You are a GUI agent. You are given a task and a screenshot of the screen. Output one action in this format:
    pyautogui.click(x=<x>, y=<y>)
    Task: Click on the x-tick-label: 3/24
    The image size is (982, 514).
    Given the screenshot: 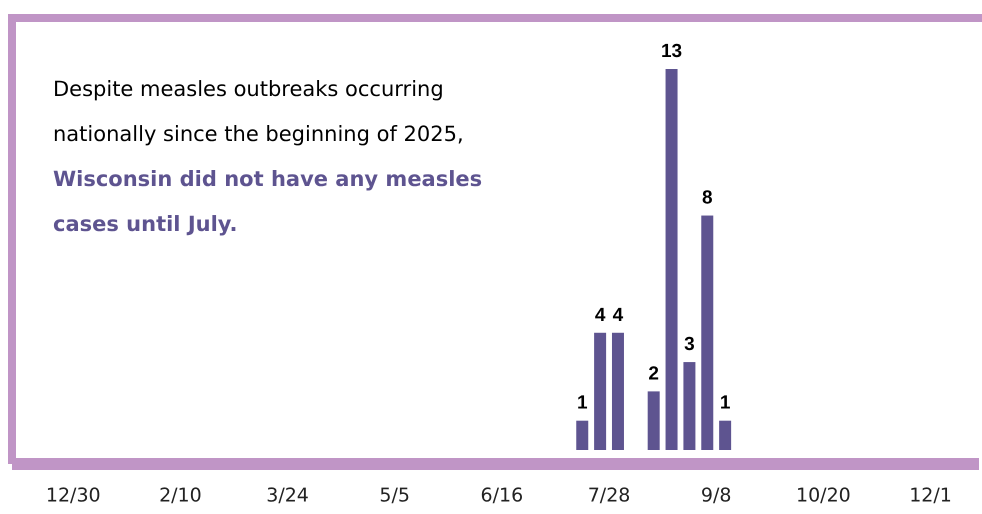 What is the action you would take?
    pyautogui.click(x=287, y=495)
    